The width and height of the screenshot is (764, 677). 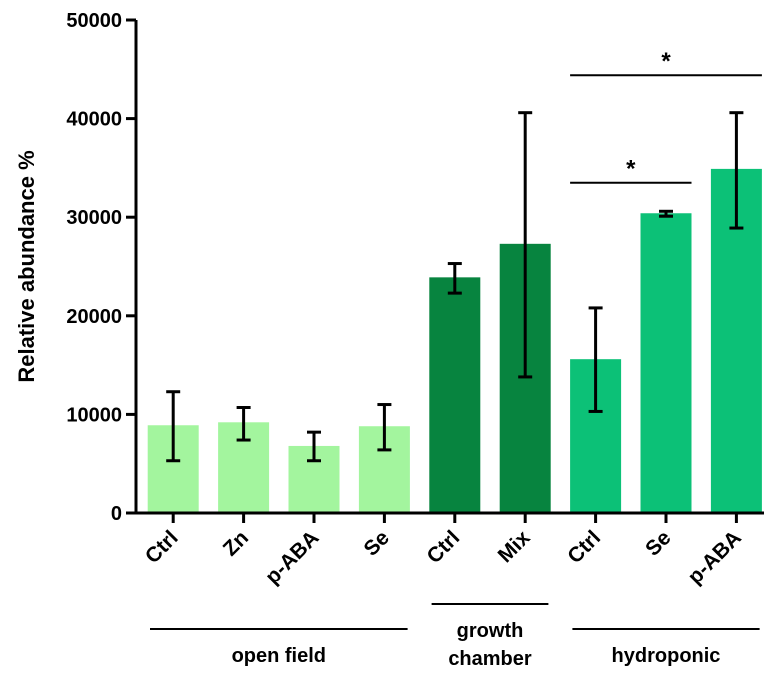 What do you see at coordinates (490, 659) in the screenshot?
I see `group-label: chamber` at bounding box center [490, 659].